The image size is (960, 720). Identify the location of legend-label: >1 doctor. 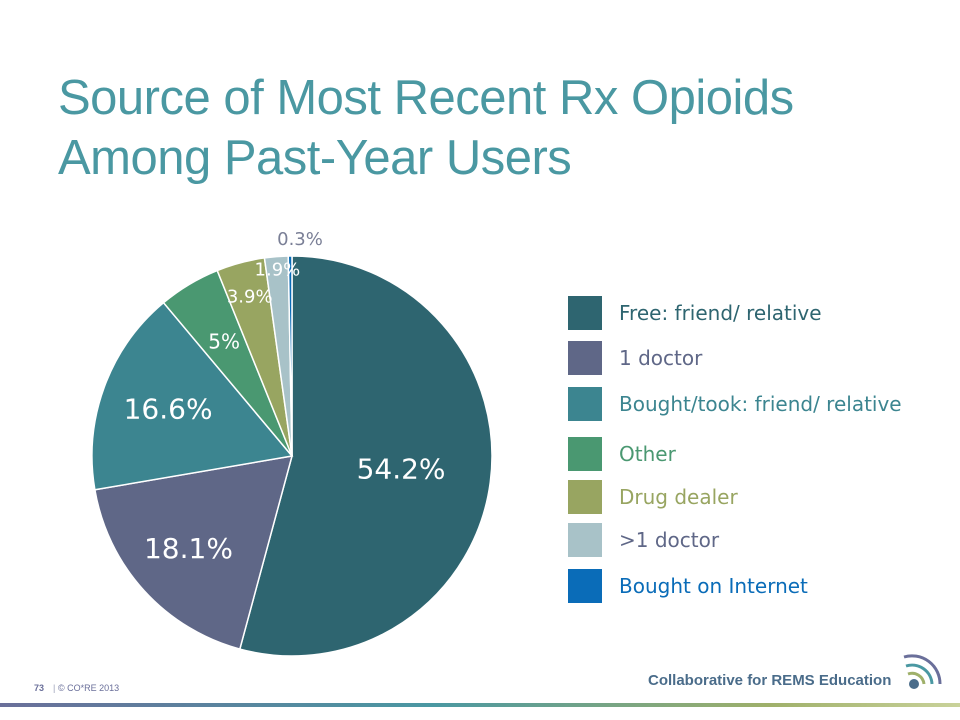
(669, 540).